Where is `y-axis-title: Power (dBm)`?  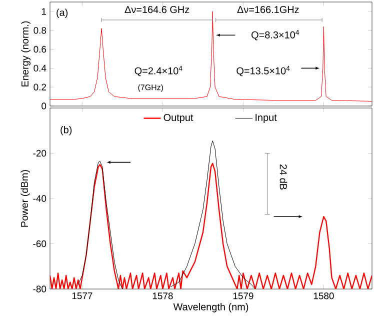
y-axis-title: Power (dBm) is located at coordinates (25, 198).